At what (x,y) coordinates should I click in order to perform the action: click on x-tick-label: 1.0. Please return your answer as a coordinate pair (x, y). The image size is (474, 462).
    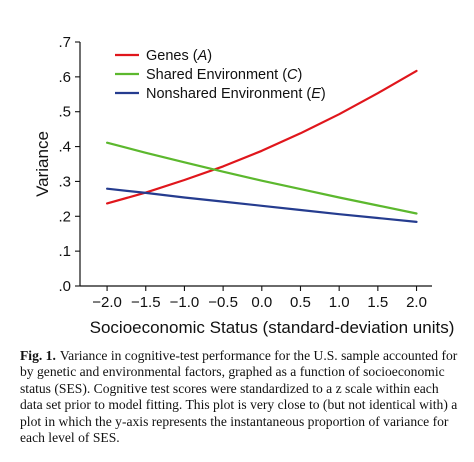
    Looking at the image, I should click on (339, 302).